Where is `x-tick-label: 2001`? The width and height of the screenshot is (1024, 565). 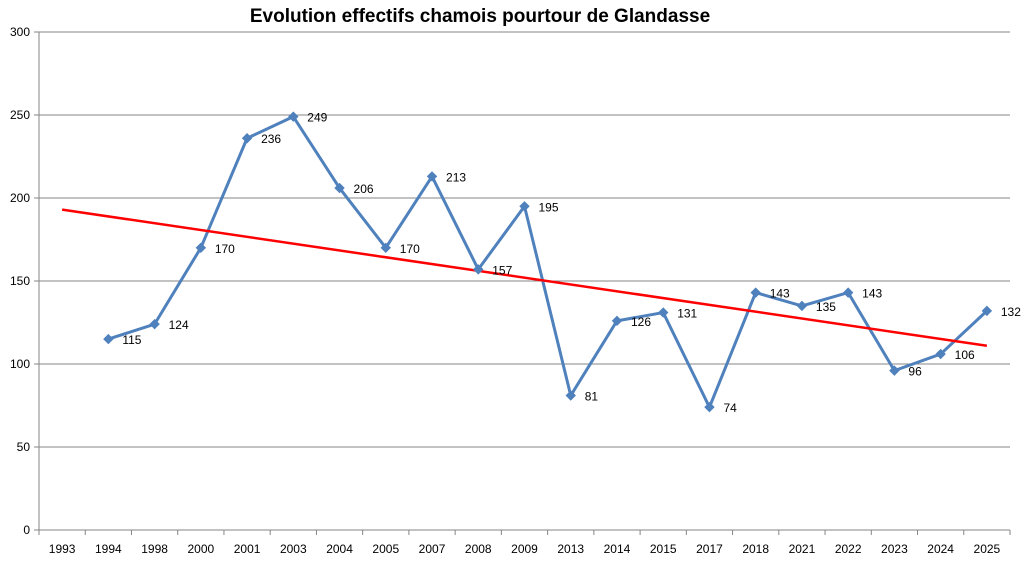
x-tick-label: 2001 is located at coordinates (247, 549).